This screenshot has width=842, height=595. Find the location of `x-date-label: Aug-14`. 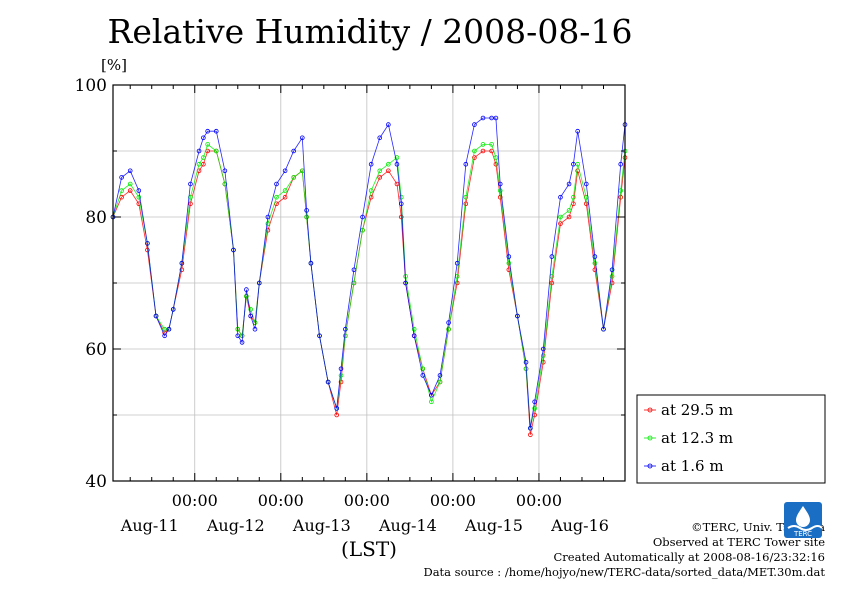

x-date-label: Aug-14 is located at coordinates (407, 525).